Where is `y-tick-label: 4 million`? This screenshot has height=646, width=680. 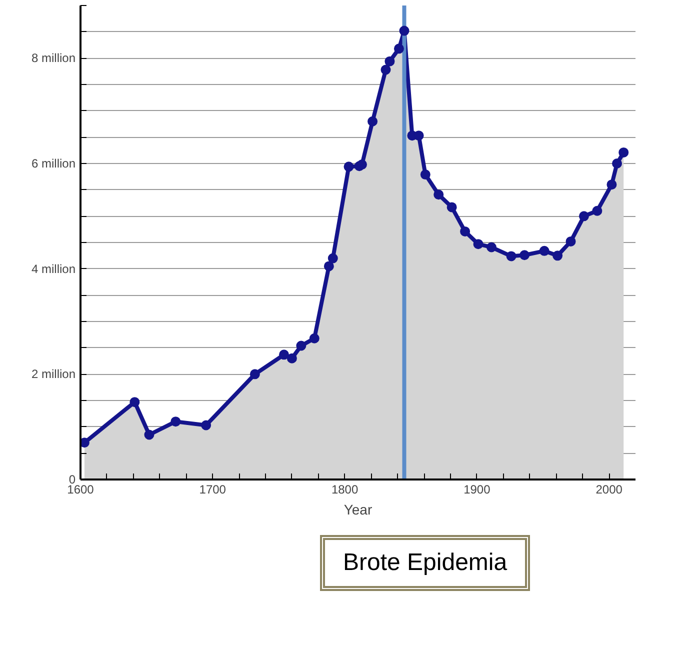 y-tick-label: 4 million is located at coordinates (53, 269).